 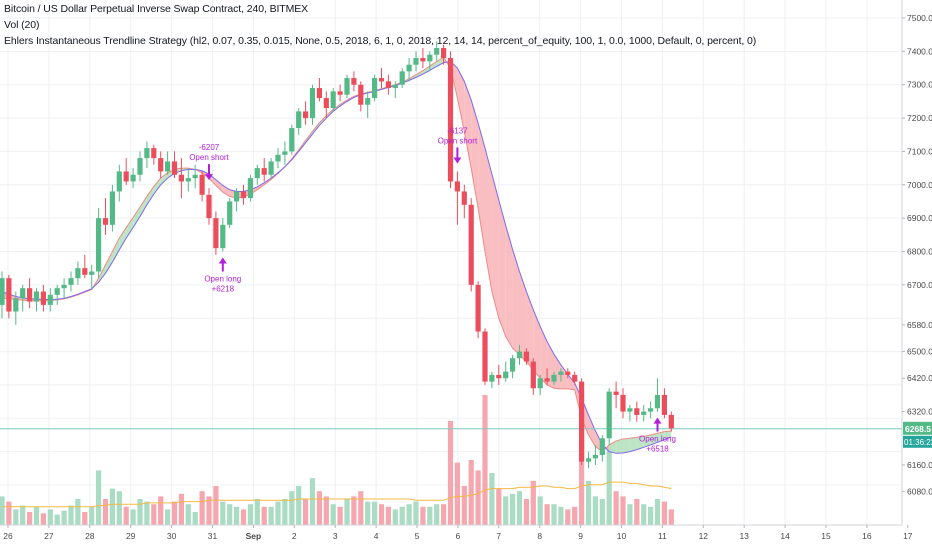 I want to click on time-tick-label: 17, so click(x=908, y=536).